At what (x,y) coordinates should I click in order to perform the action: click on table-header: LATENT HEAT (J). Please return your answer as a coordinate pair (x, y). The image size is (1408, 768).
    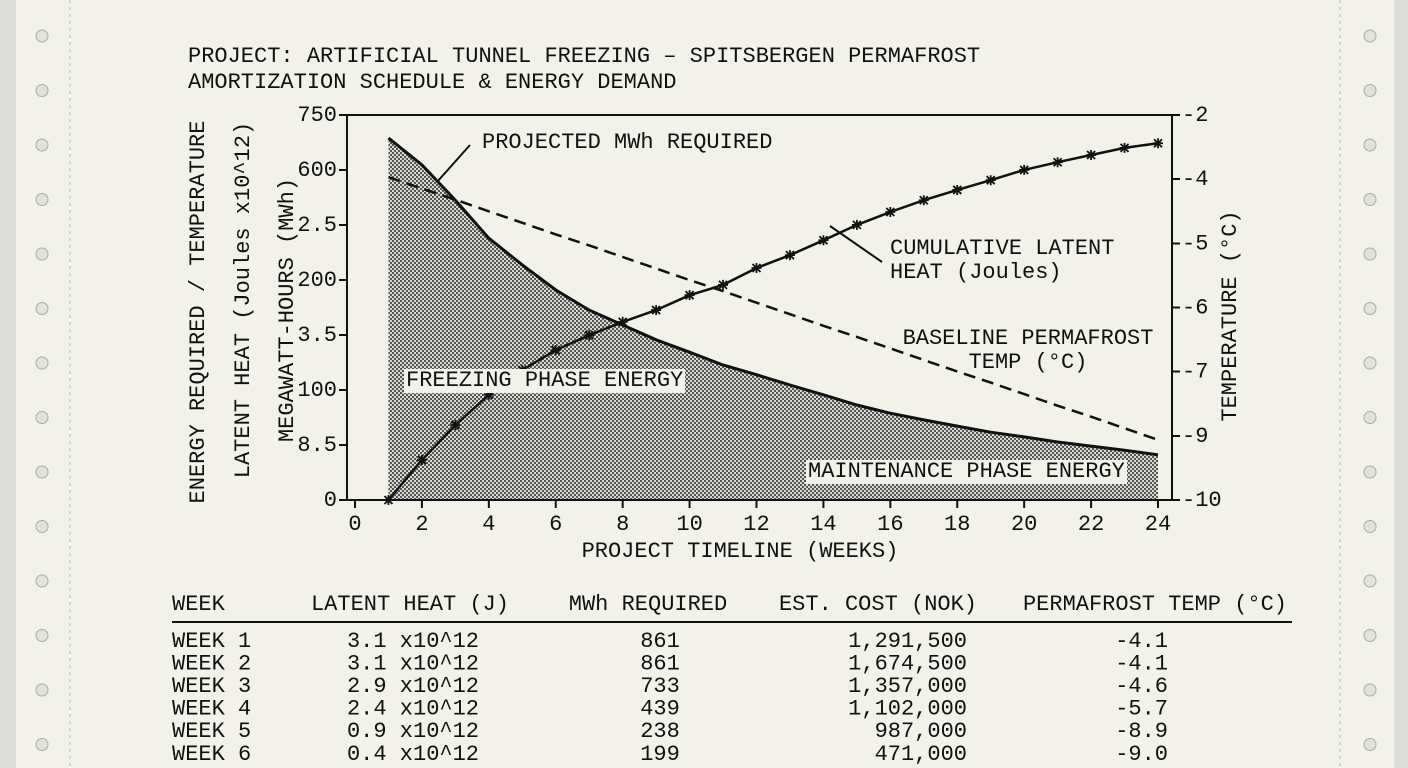
    Looking at the image, I should click on (410, 604).